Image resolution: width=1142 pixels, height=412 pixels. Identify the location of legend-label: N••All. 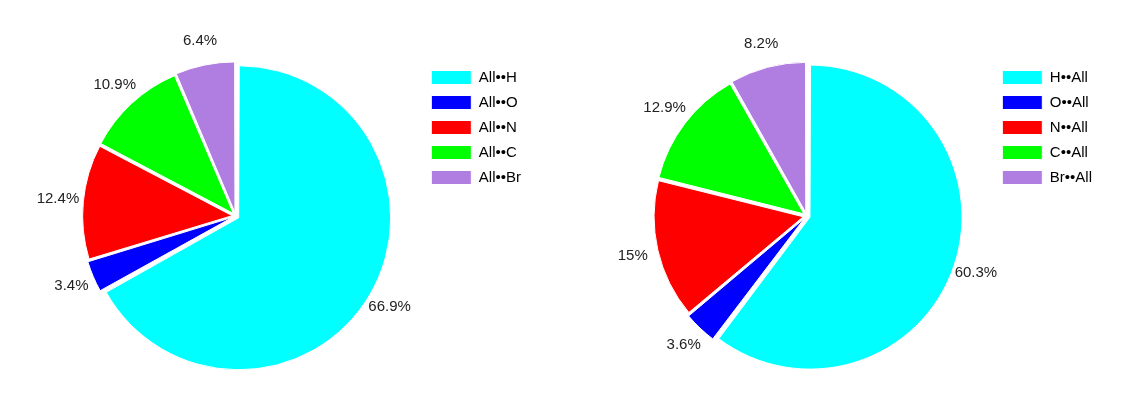
(1068, 126).